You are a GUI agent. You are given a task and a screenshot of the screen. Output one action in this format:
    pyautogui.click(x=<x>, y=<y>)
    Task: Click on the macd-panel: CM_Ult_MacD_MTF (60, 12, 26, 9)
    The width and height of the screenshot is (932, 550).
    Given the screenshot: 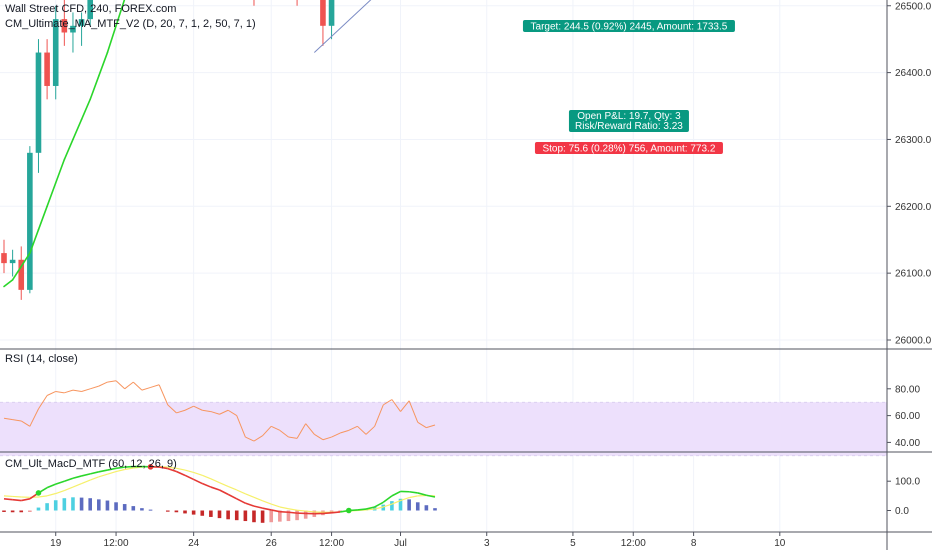 What is the action you would take?
    pyautogui.click(x=219, y=490)
    